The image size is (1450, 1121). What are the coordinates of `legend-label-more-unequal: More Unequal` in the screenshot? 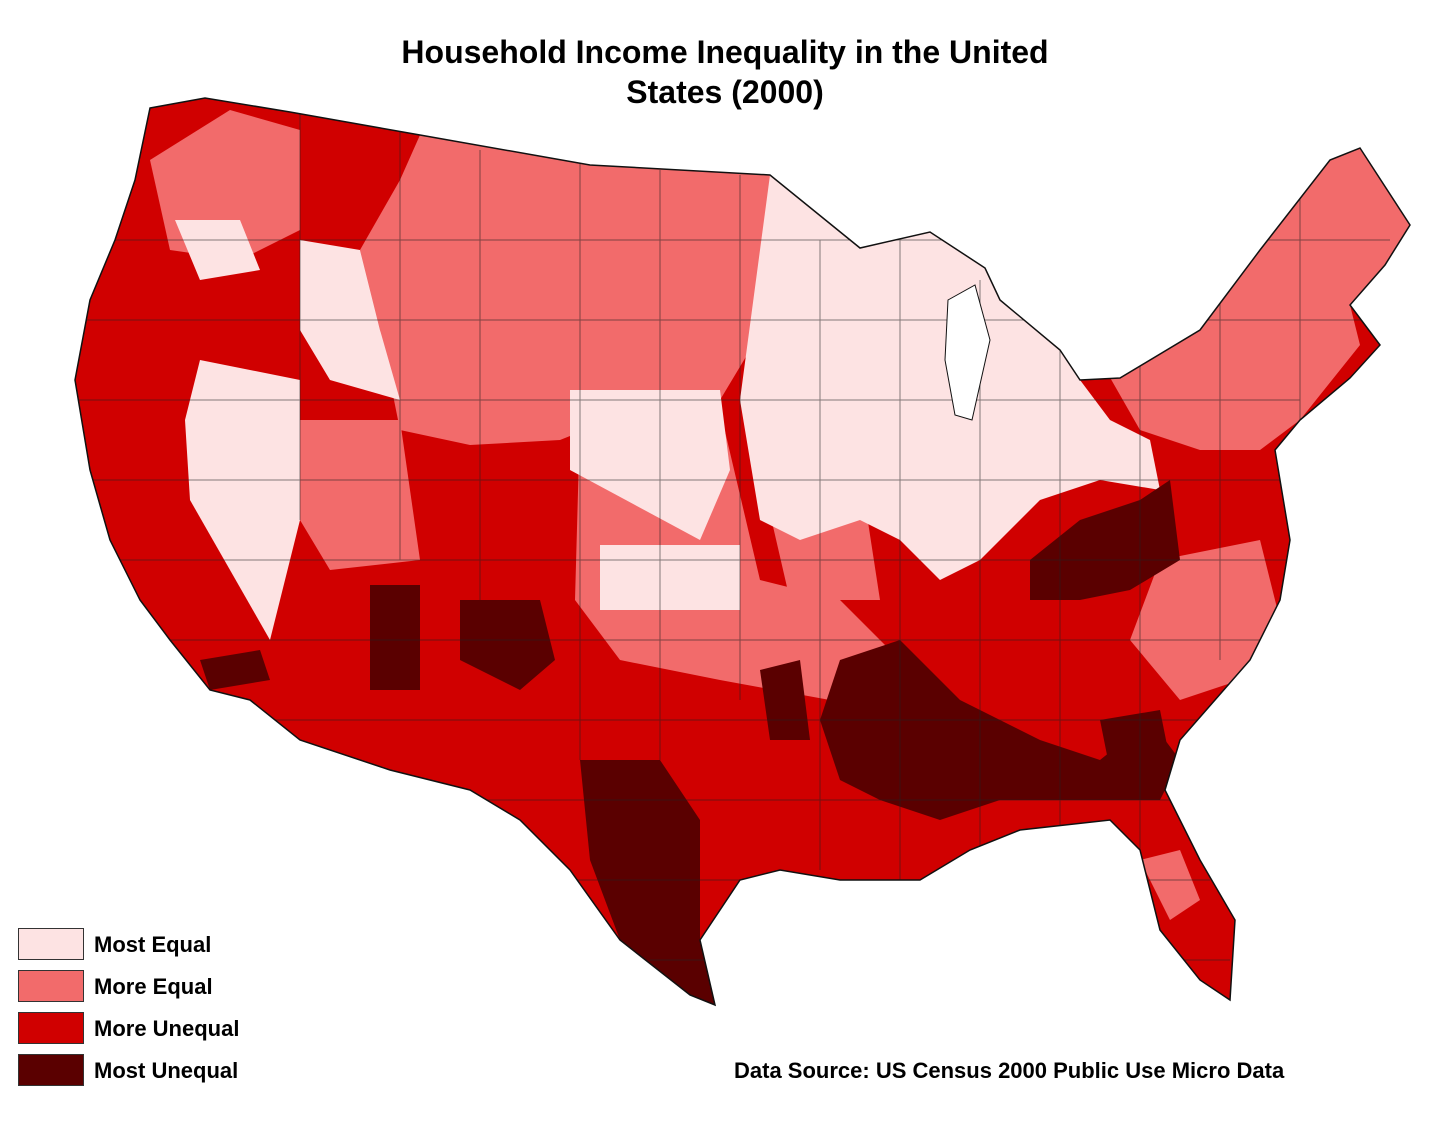 It's located at (167, 1028).